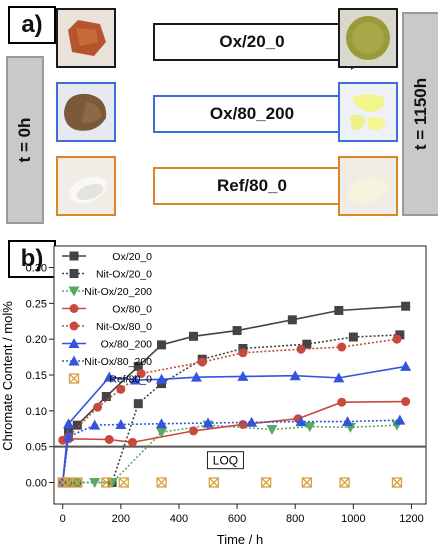 The width and height of the screenshot is (438, 550). What do you see at coordinates (118, 292) in the screenshot?
I see `legend-label: Nit-Ox/20_200` at bounding box center [118, 292].